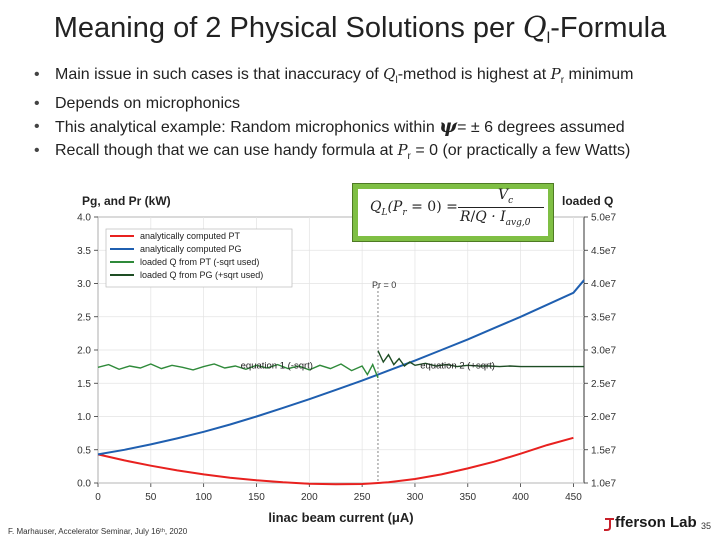 The width and height of the screenshot is (720, 540). I want to click on legend-label: analytically computed PG, so click(191, 249).